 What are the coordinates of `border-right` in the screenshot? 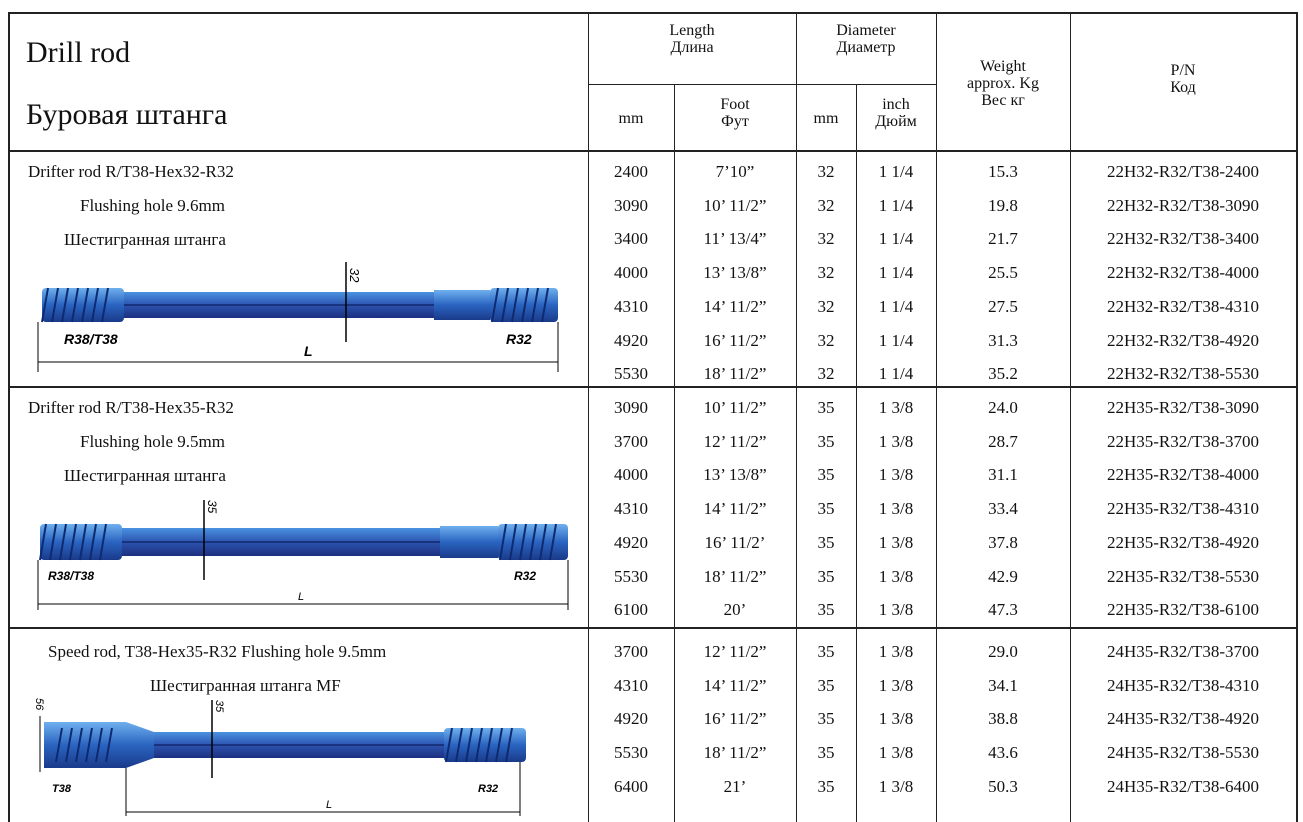 It's located at (1297, 417).